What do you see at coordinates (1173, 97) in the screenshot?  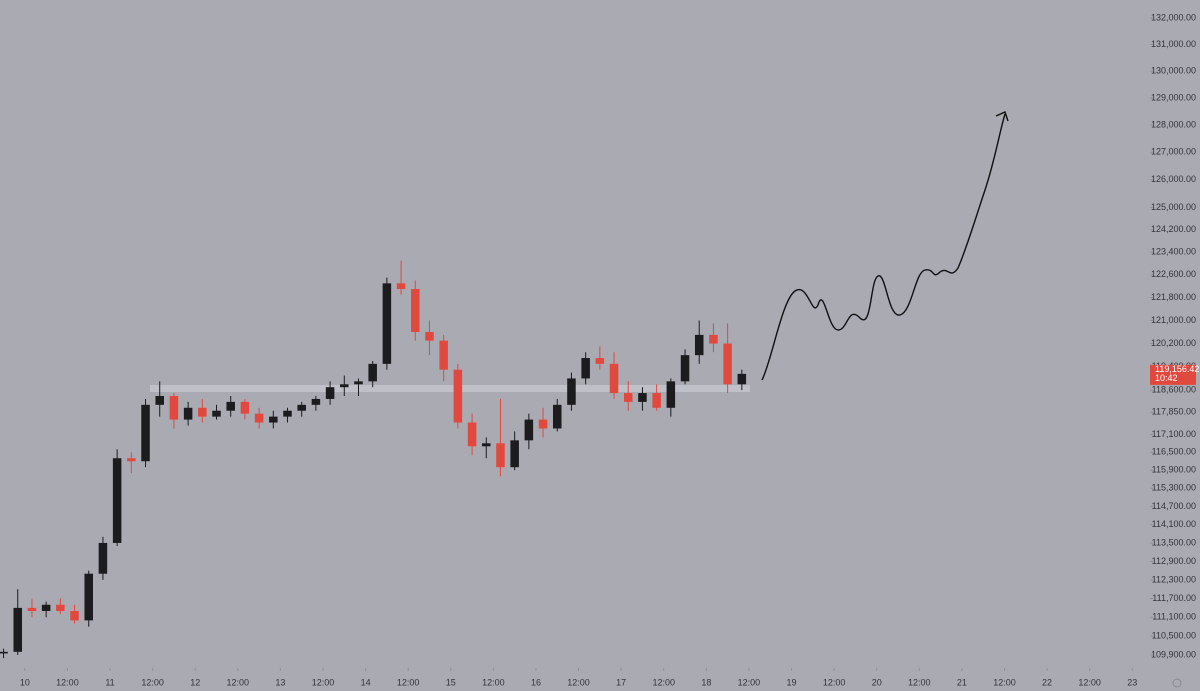 I see `y-tick-label: 129,000.00` at bounding box center [1173, 97].